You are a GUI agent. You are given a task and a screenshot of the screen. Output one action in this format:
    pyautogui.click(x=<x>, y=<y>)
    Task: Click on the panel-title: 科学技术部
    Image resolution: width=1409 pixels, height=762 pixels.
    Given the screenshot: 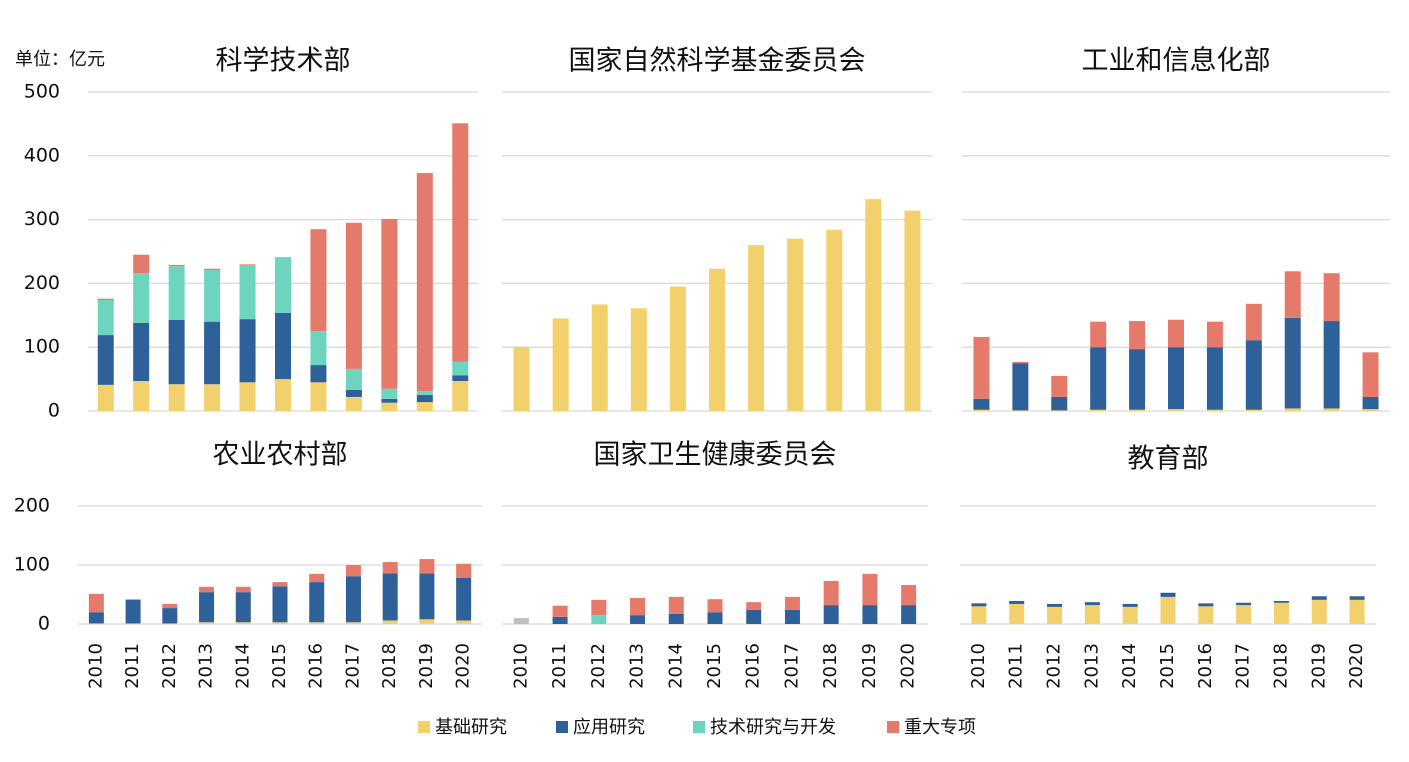 What is the action you would take?
    pyautogui.click(x=283, y=61)
    